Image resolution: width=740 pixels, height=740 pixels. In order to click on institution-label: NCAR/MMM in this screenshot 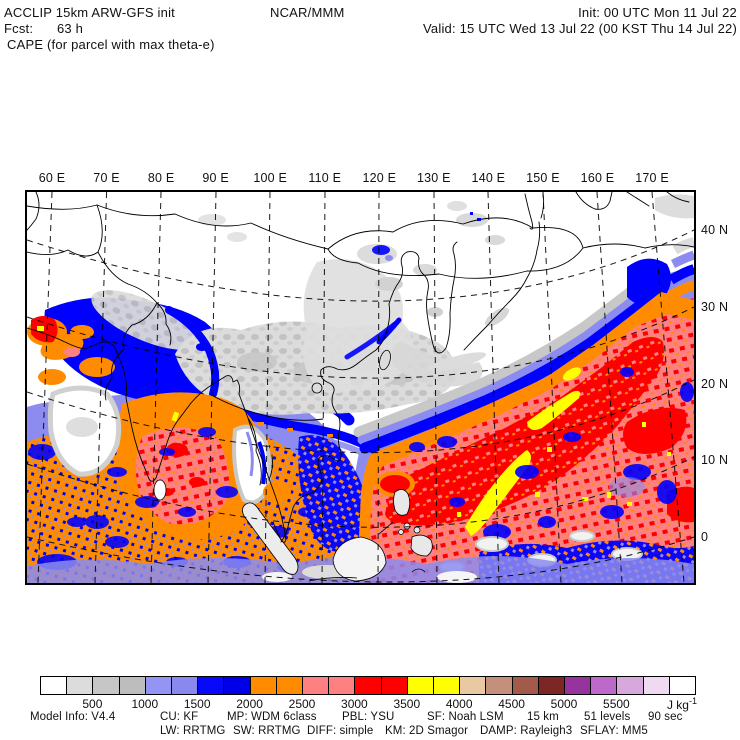, I will do `click(307, 12)`.